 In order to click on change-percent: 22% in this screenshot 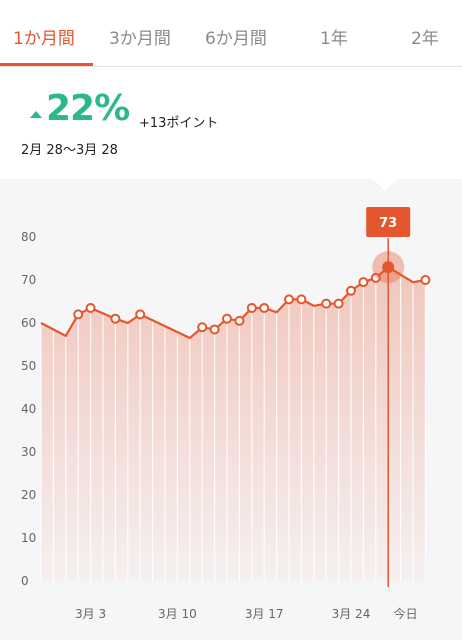, I will do `click(88, 108)`.